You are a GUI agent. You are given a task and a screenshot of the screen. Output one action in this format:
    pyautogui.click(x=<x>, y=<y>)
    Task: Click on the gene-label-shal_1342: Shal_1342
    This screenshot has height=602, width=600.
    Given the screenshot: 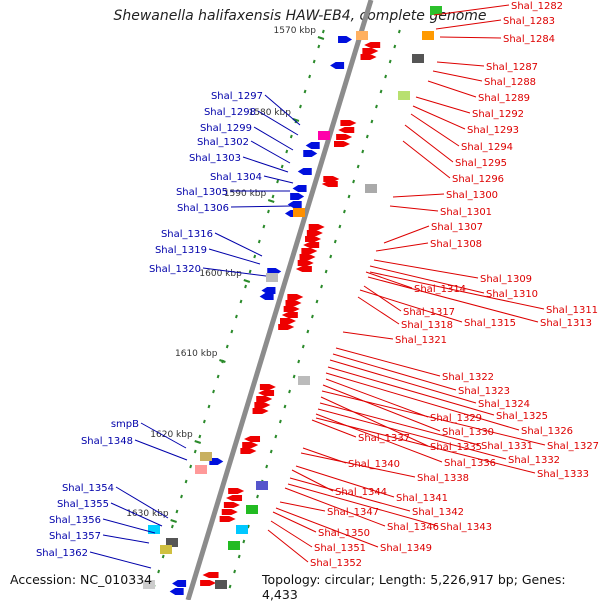 What is the action you would take?
    pyautogui.click(x=438, y=512)
    